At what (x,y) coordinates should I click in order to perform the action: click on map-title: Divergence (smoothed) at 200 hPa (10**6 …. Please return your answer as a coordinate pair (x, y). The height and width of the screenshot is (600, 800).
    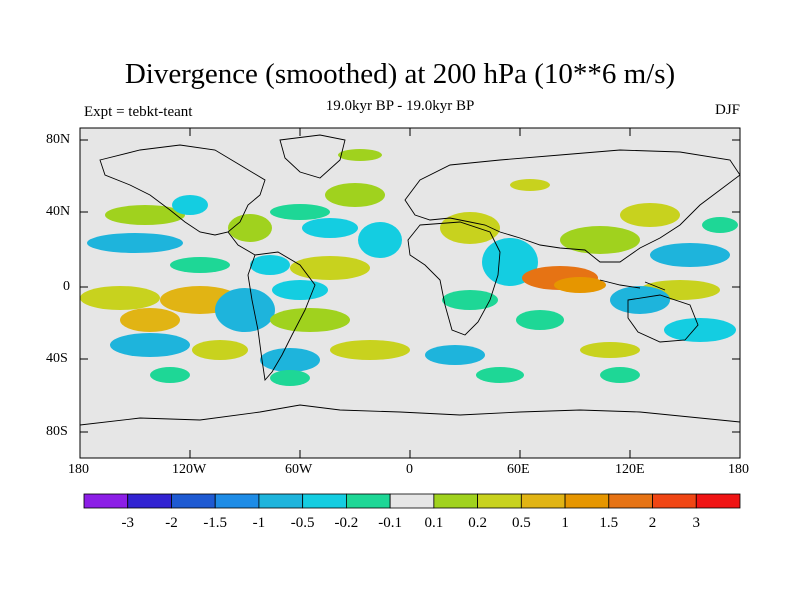
    Looking at the image, I should click on (400, 74).